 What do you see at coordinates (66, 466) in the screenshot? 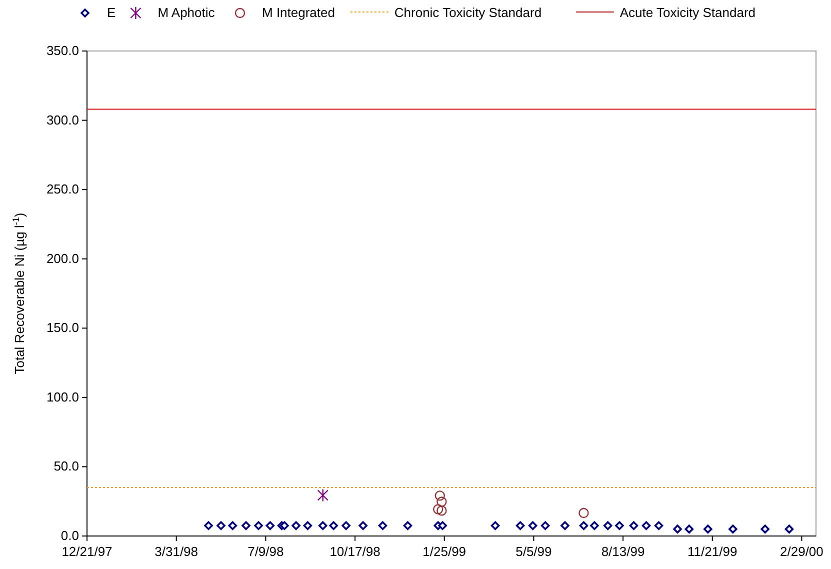
I see `y-tick-label: 50.0` at bounding box center [66, 466].